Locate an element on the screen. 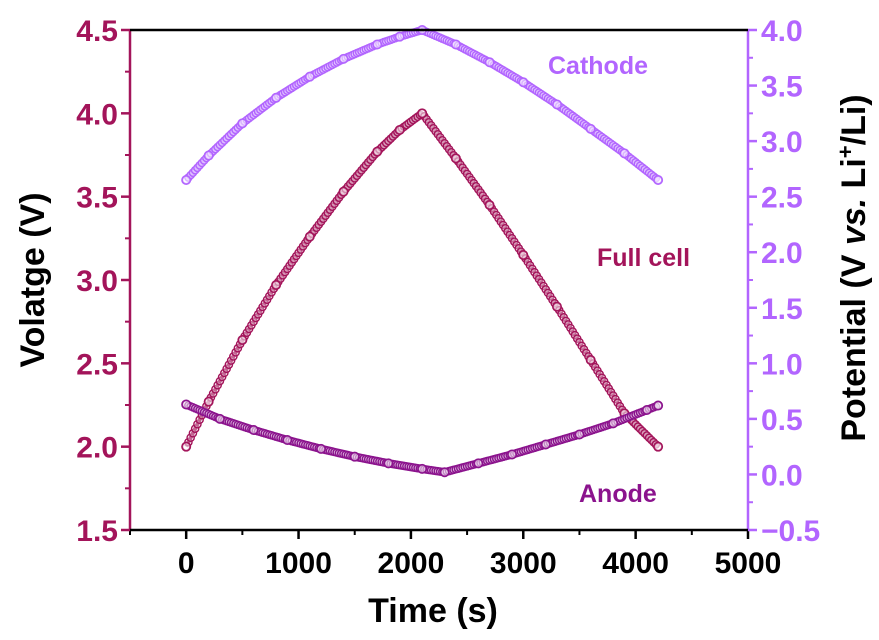 The image size is (879, 640). y-right-title-part1: Potential (V is located at coordinates (854, 343).